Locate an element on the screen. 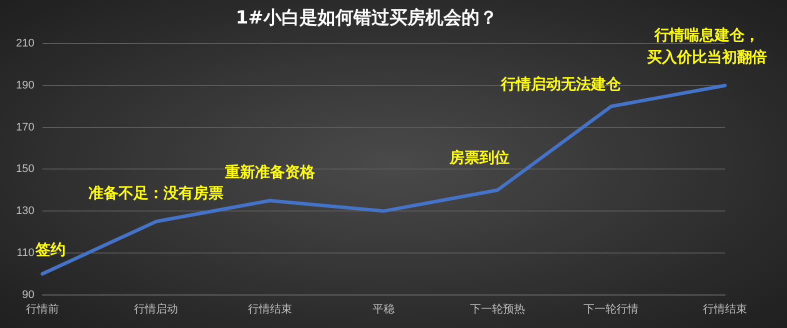 The width and height of the screenshot is (787, 328). y-tick-label: 210 is located at coordinates (25, 44).